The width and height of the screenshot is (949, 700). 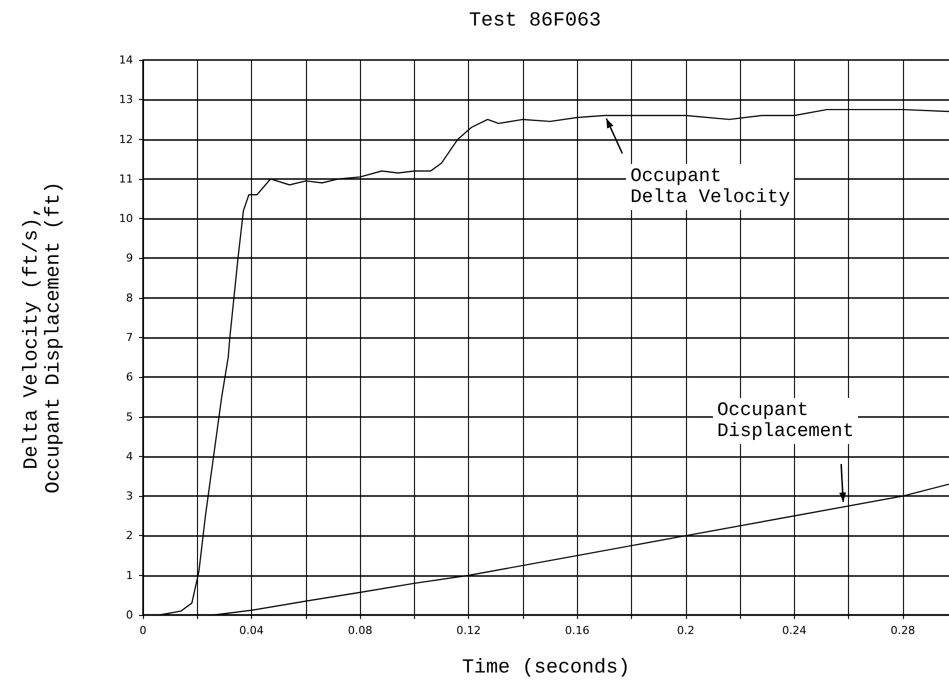 What do you see at coordinates (360, 630) in the screenshot?
I see `x-tick-label: 0.08` at bounding box center [360, 630].